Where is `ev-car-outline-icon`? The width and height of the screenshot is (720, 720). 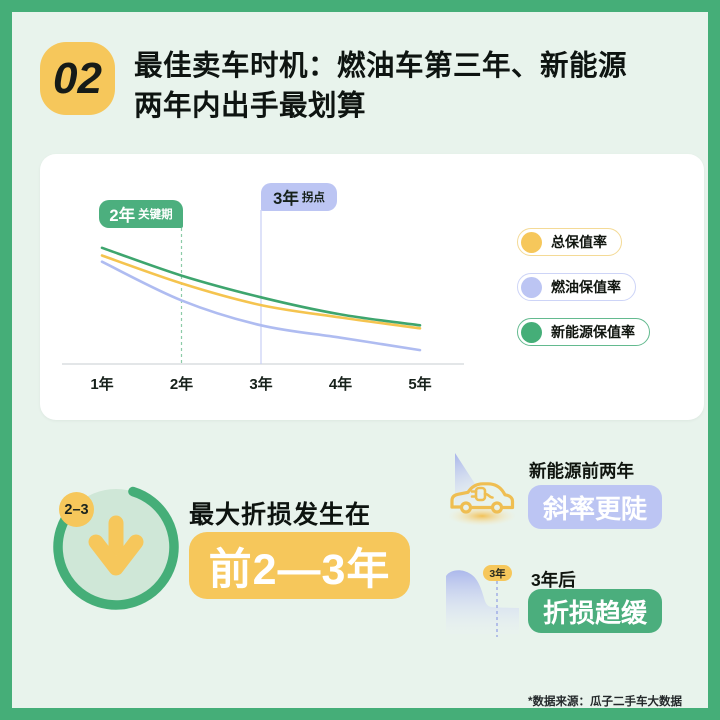
ev-car-outline-icon is located at coordinates (482, 498).